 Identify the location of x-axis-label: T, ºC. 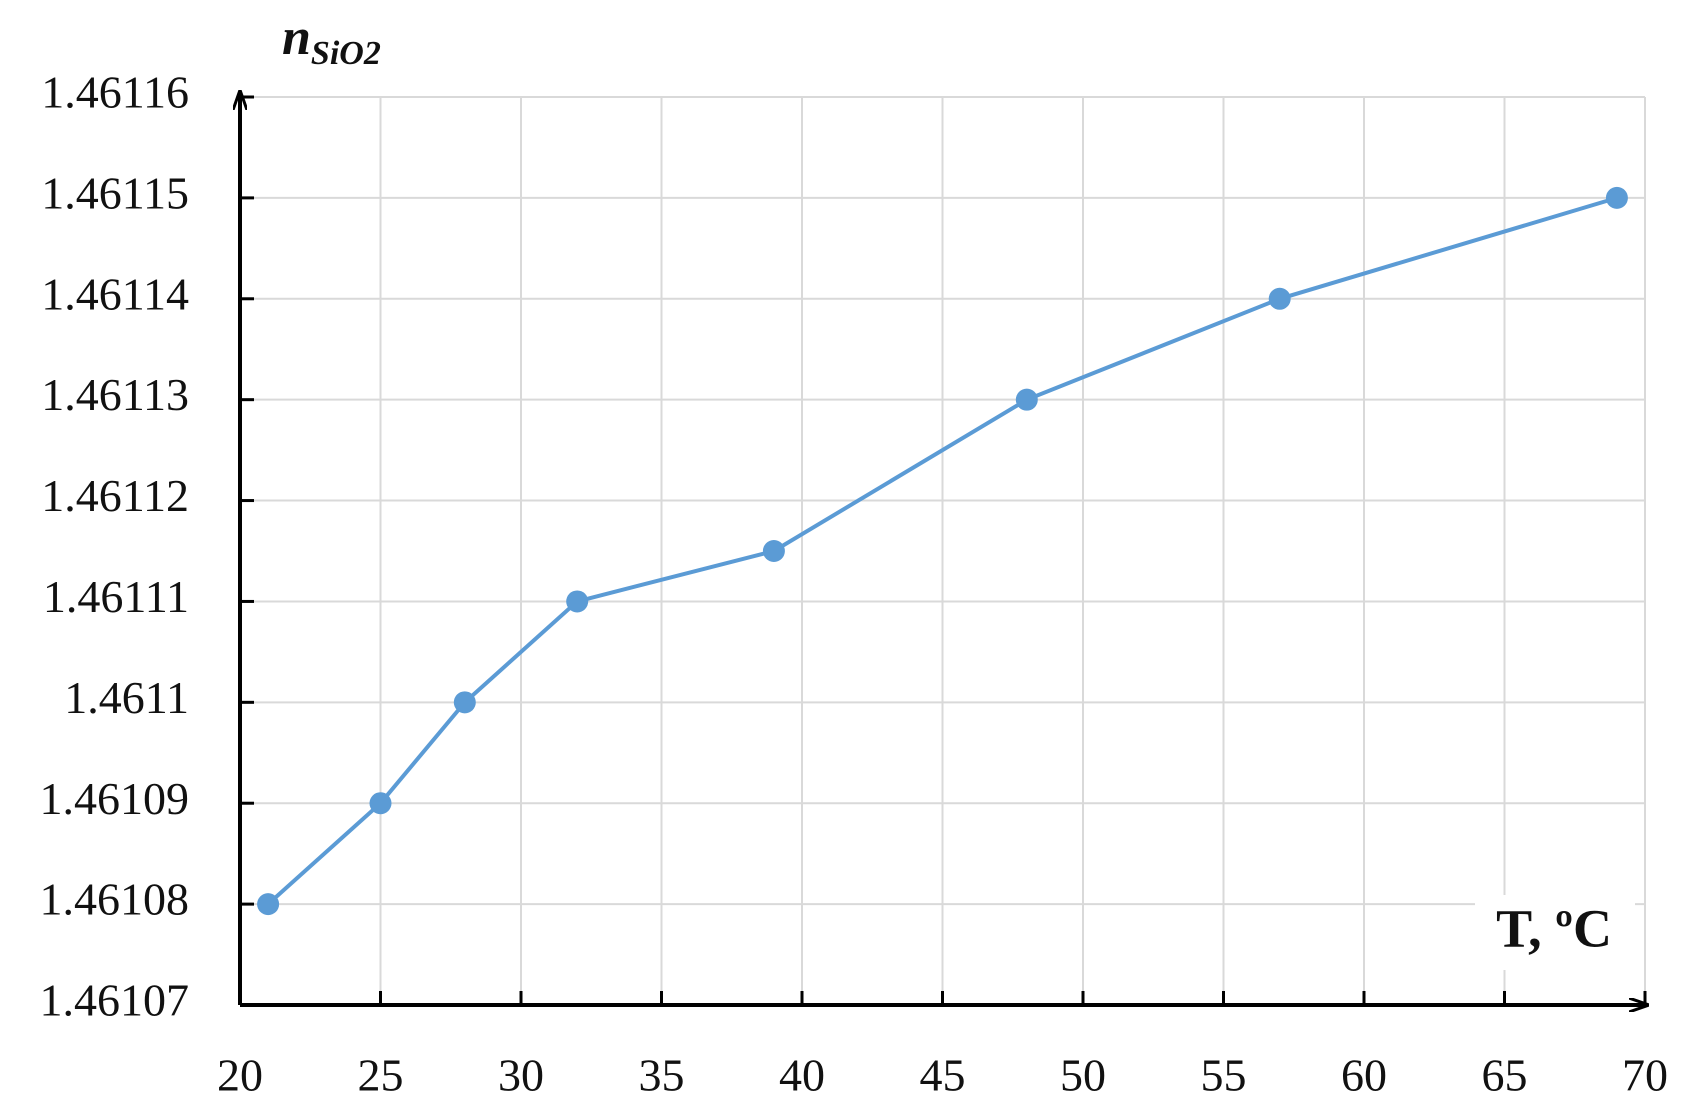
(1554, 928).